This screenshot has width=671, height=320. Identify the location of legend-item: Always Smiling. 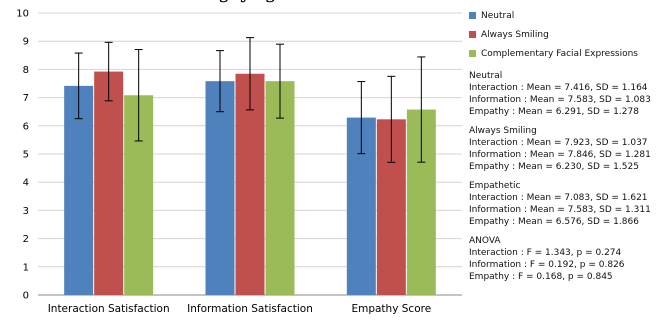
(569, 34).